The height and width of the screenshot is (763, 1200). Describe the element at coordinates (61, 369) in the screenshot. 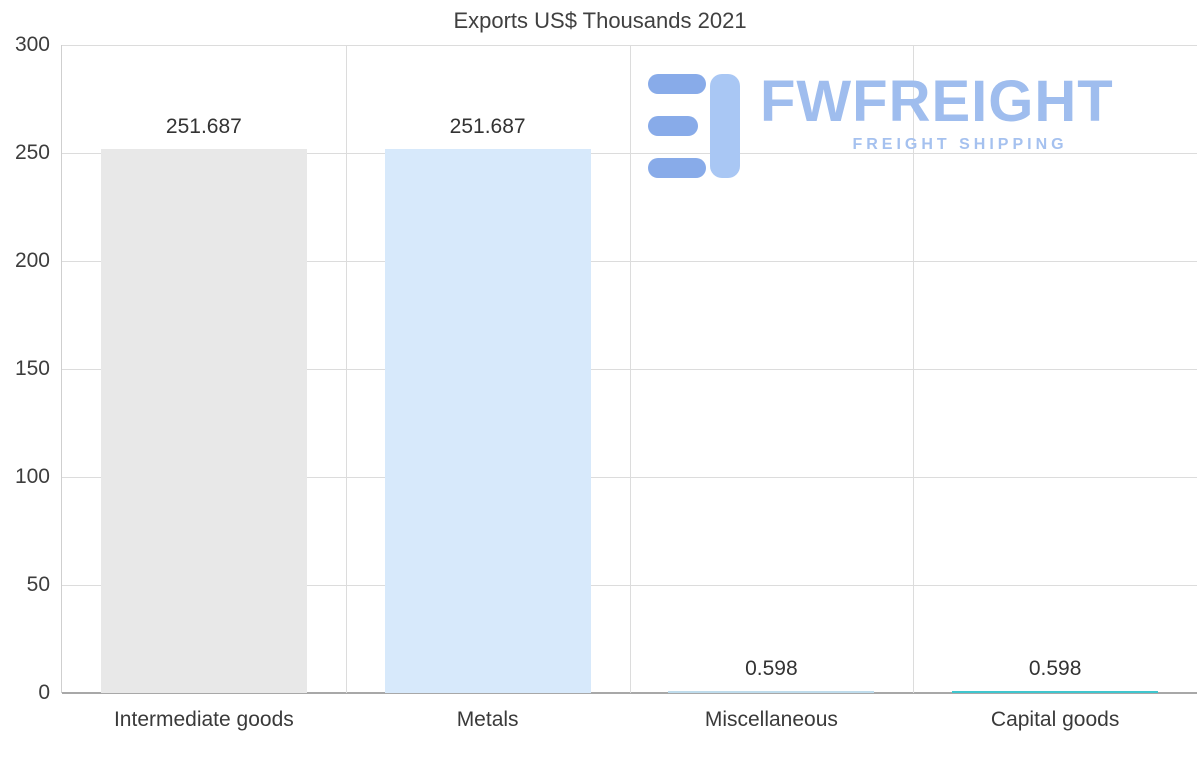

I see `y-axis-line` at that location.